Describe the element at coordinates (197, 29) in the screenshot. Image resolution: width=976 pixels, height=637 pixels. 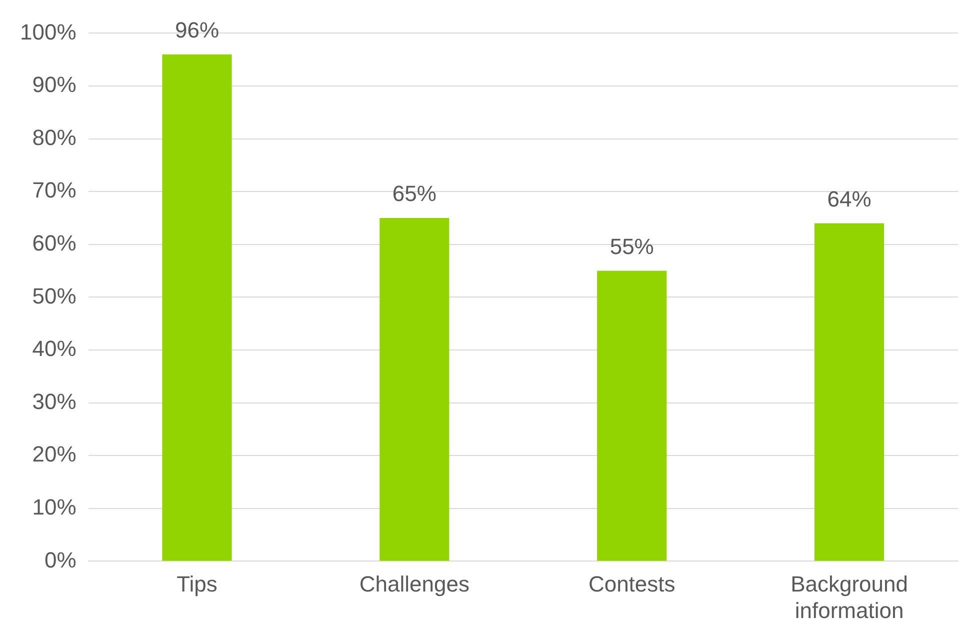
I see `data-label: 96%` at that location.